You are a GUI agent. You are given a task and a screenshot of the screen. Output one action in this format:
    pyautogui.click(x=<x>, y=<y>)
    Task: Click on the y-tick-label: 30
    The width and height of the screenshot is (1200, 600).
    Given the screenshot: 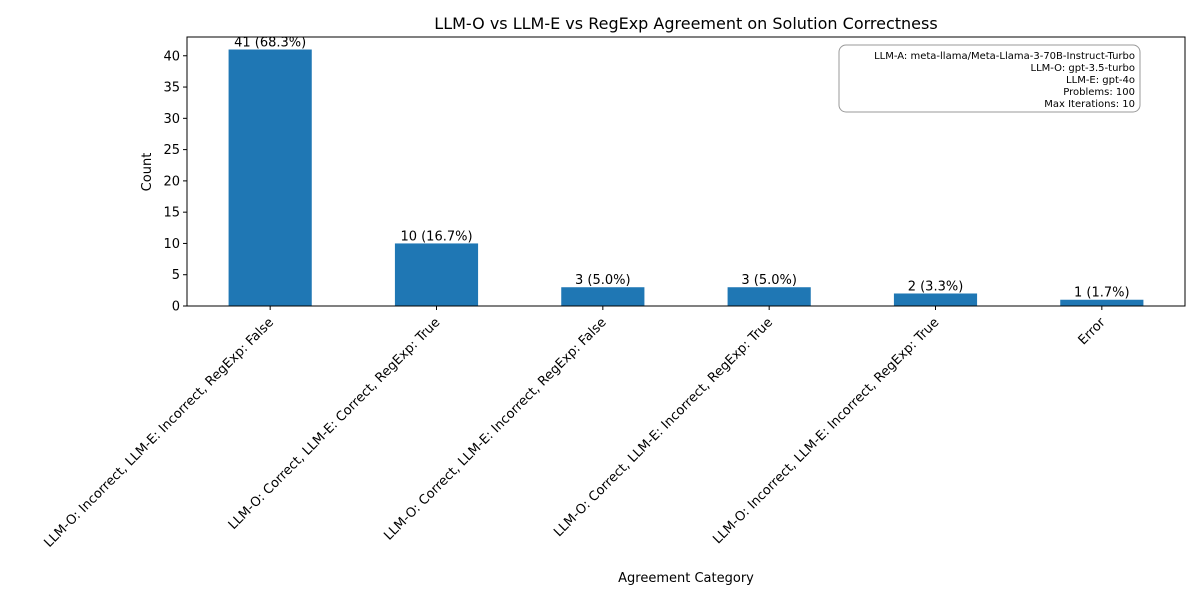 What is the action you would take?
    pyautogui.click(x=171, y=119)
    